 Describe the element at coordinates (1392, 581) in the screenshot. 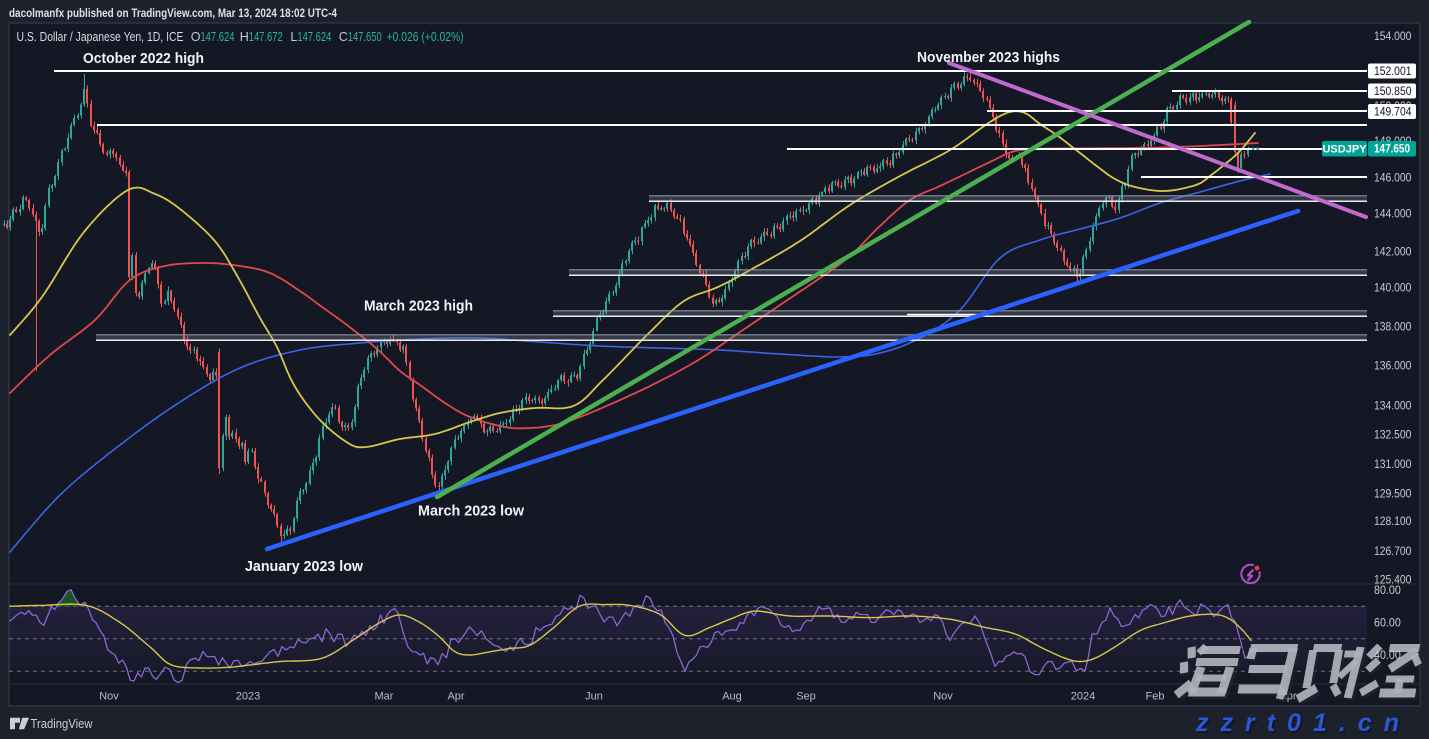

I see `svg-text: 125.400` at that location.